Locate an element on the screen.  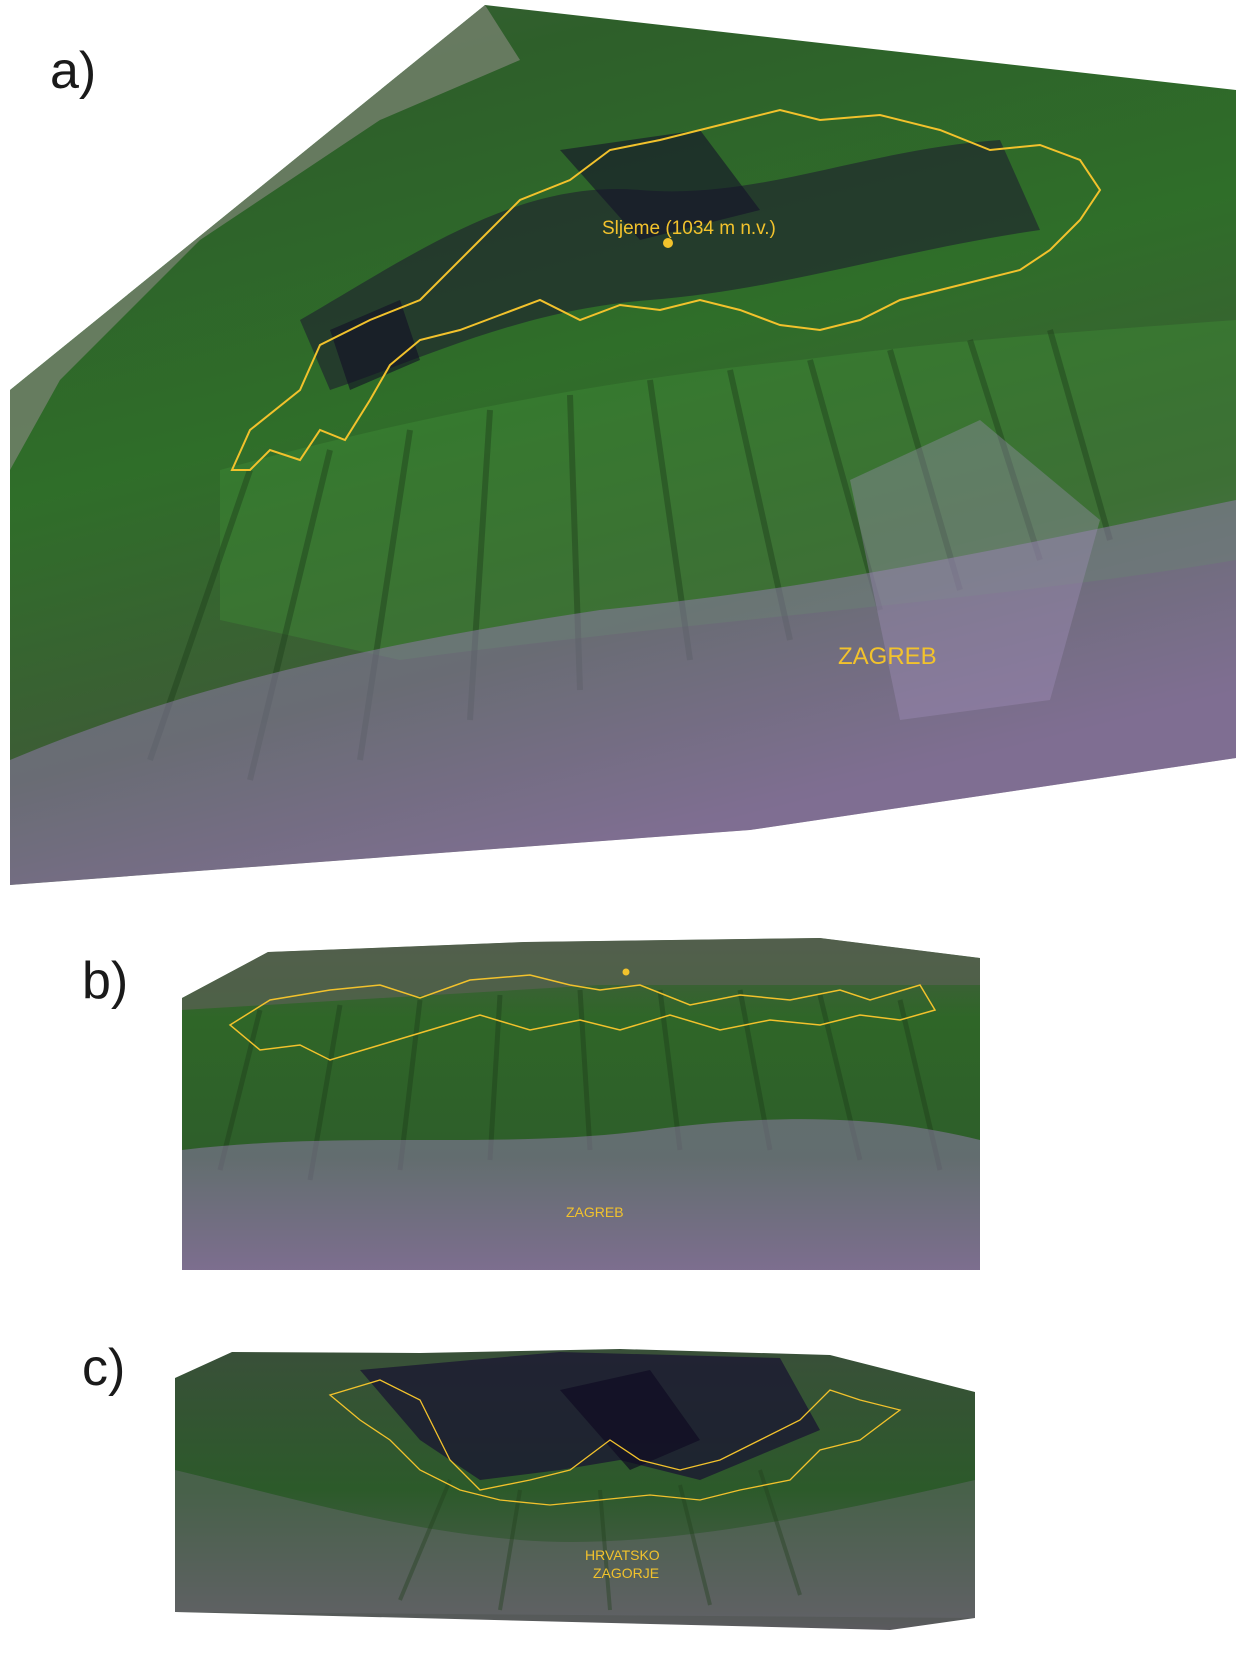
panel-label-c: c) is located at coordinates (104, 1368).